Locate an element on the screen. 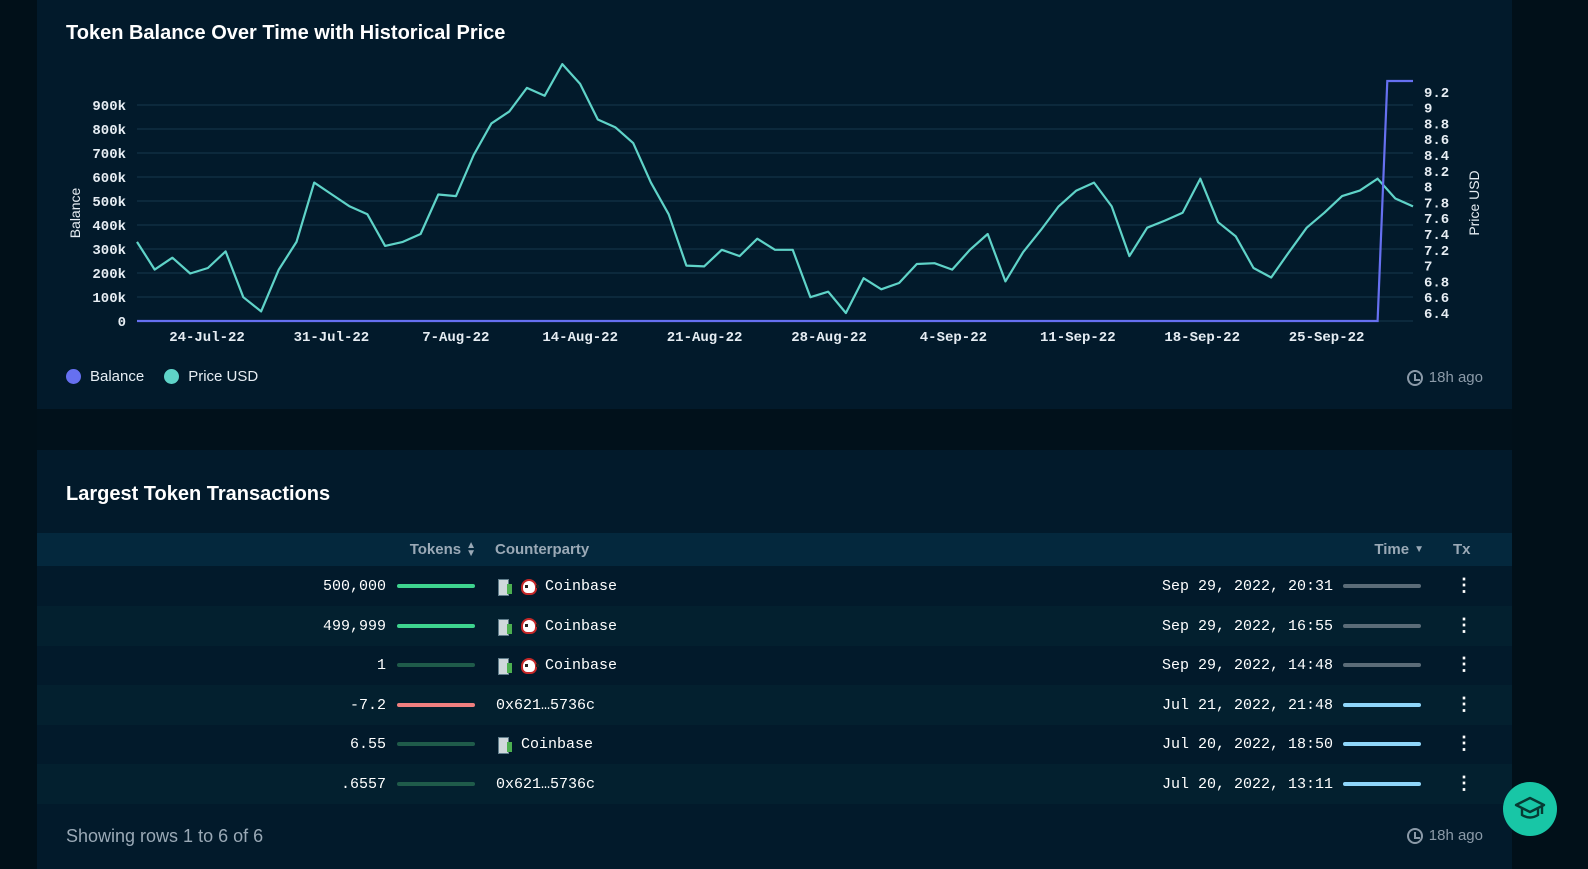 The width and height of the screenshot is (1588, 869). x-axis-tick-label: 25-Sep-22 is located at coordinates (1327, 338).